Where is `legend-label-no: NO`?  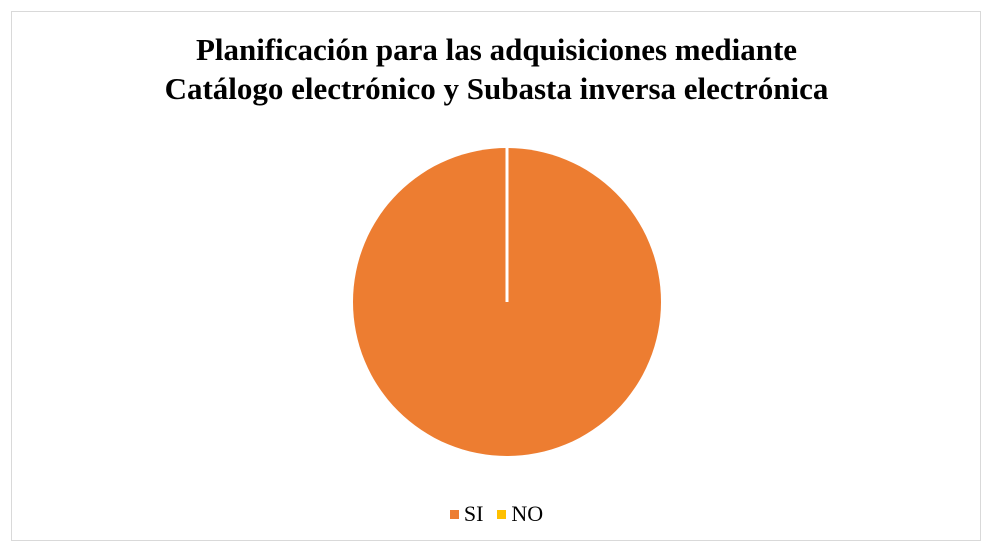
legend-label-no: NO is located at coordinates (527, 513).